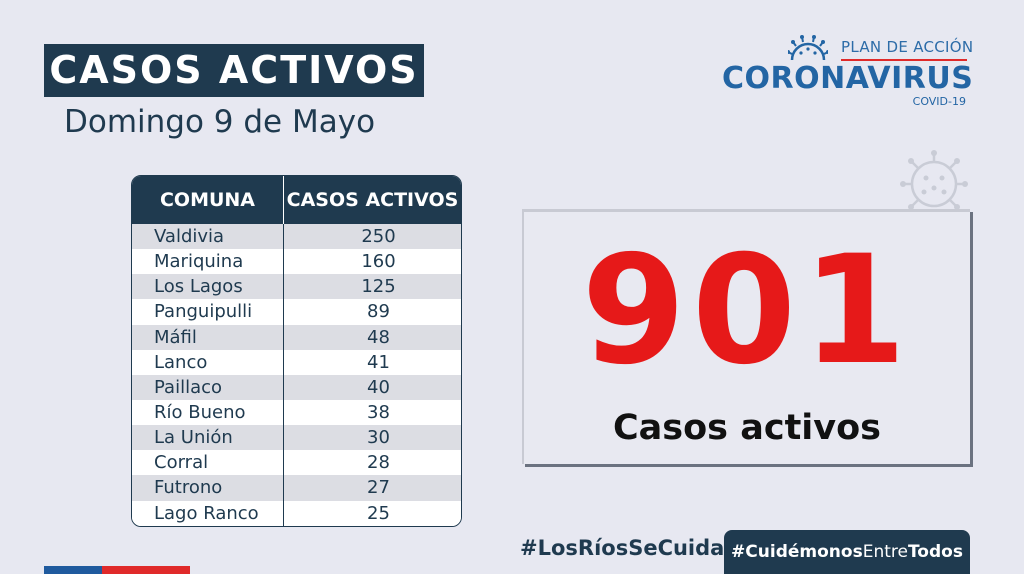 Image resolution: width=1024 pixels, height=574 pixels. Describe the element at coordinates (208, 287) in the screenshot. I see `comuna-cell: Los Lagos` at that location.